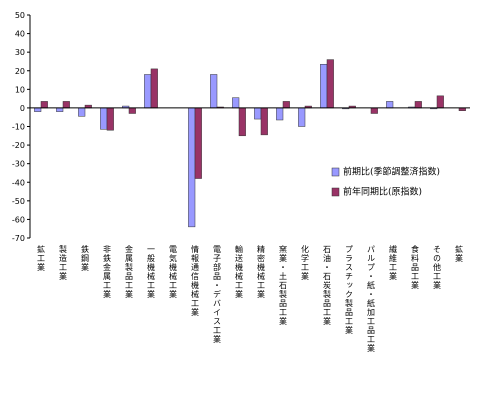 The height and width of the screenshot is (395, 480). What do you see at coordinates (371, 299) in the screenshot?
I see `x-tick-label: パルプ・紙・紙加工品工業` at bounding box center [371, 299].